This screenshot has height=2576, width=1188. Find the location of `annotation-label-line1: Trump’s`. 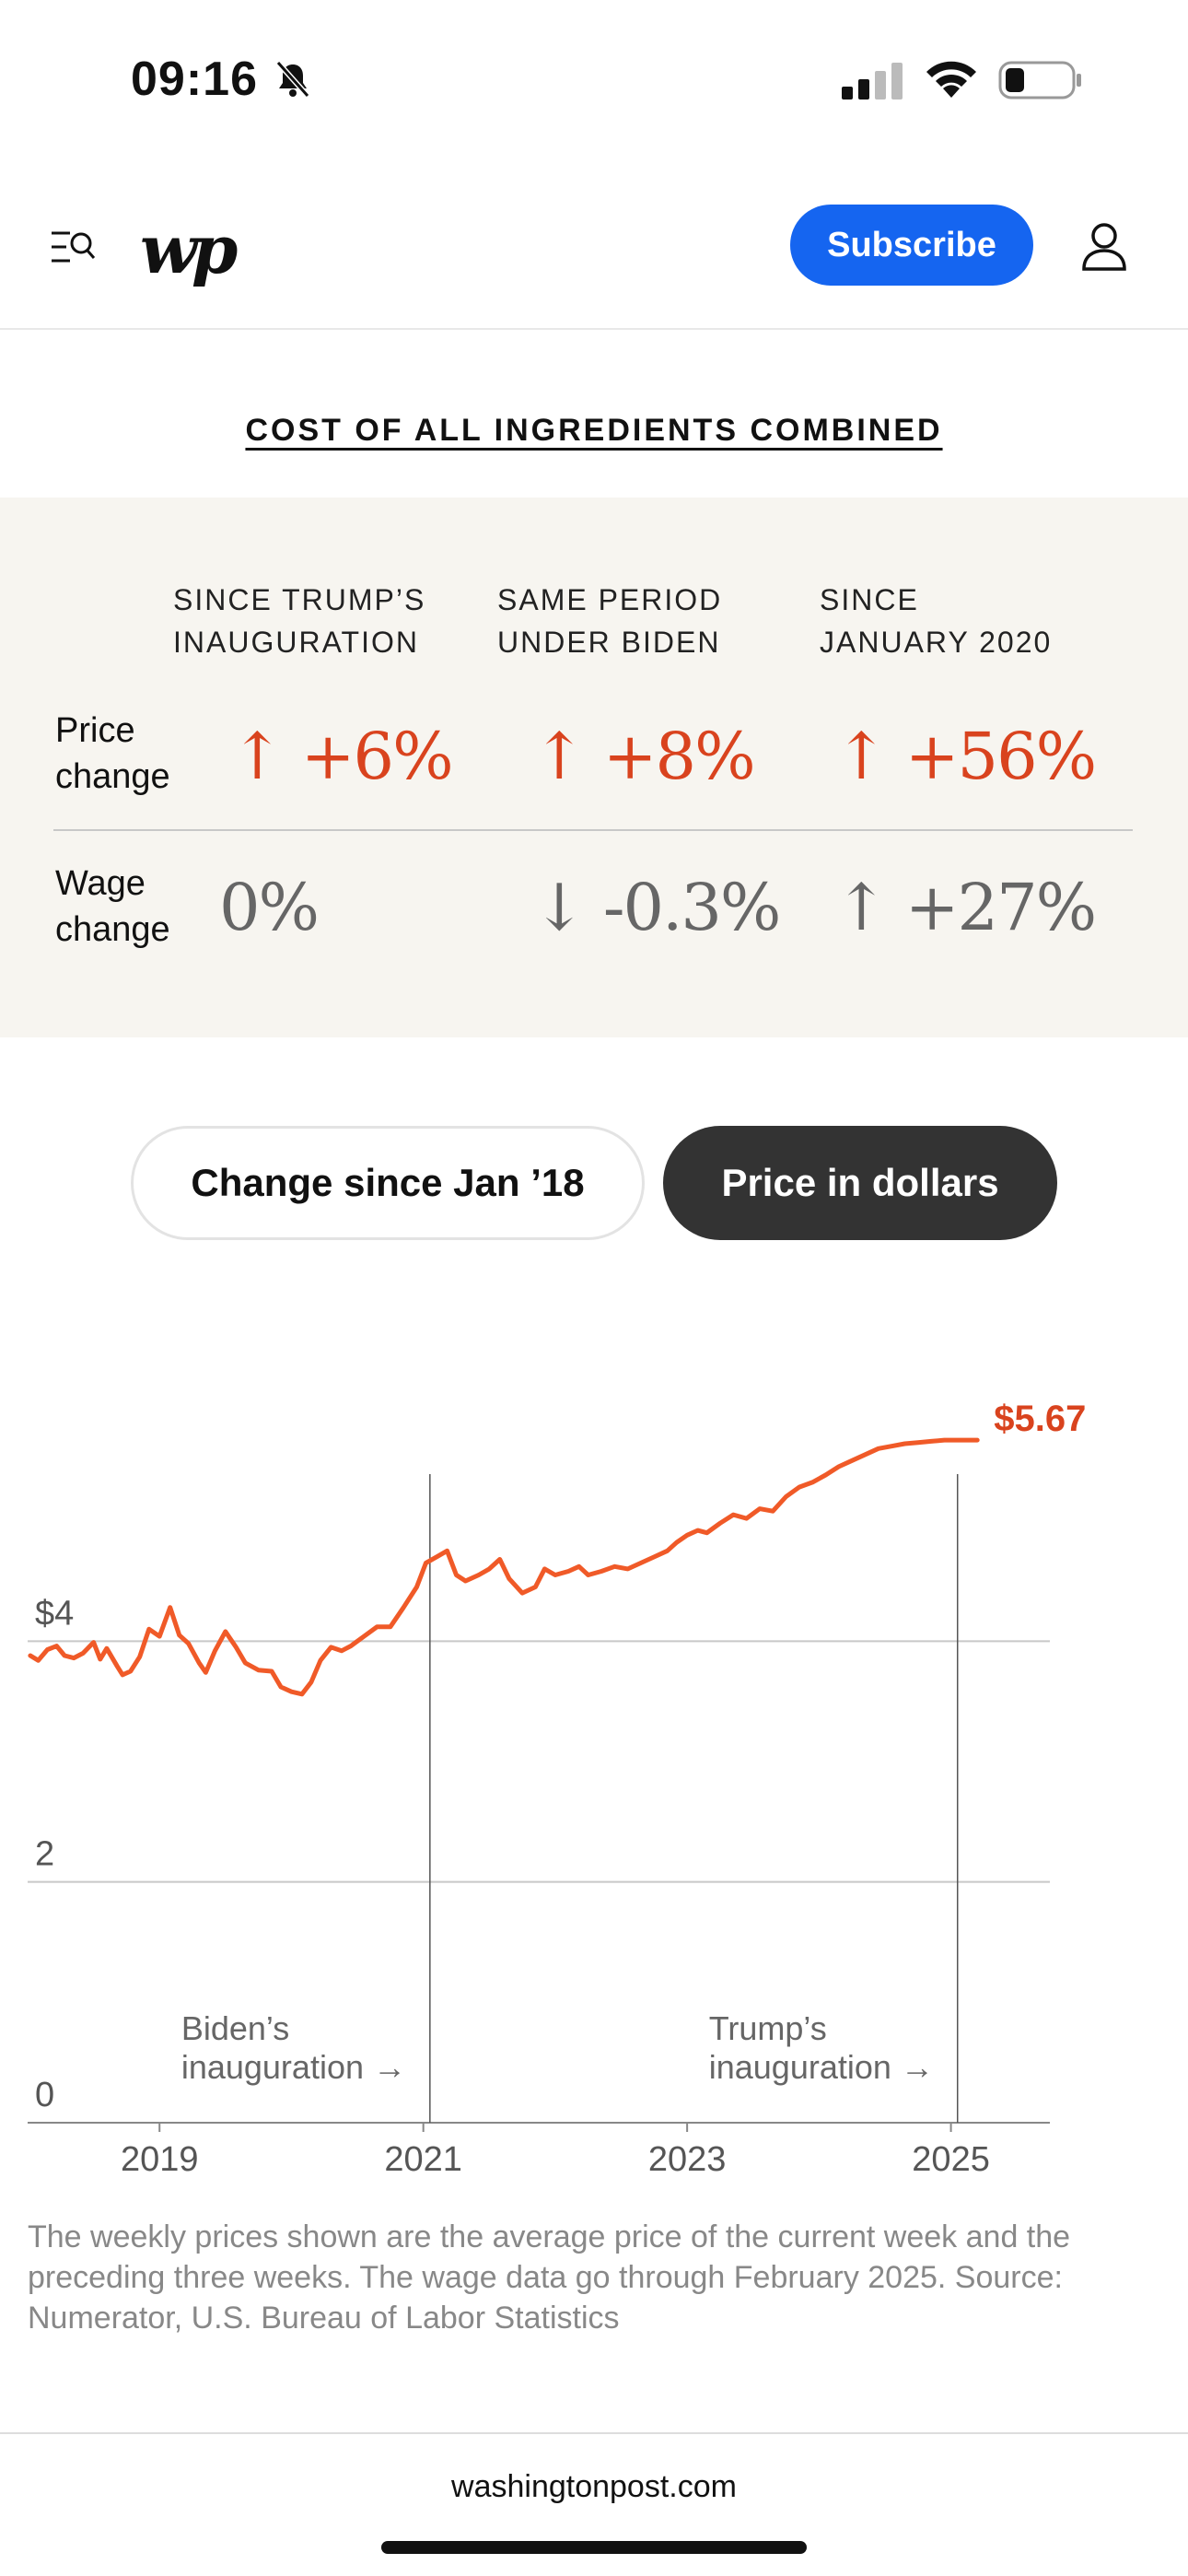

annotation-label-line1: Trump’s is located at coordinates (768, 2028).